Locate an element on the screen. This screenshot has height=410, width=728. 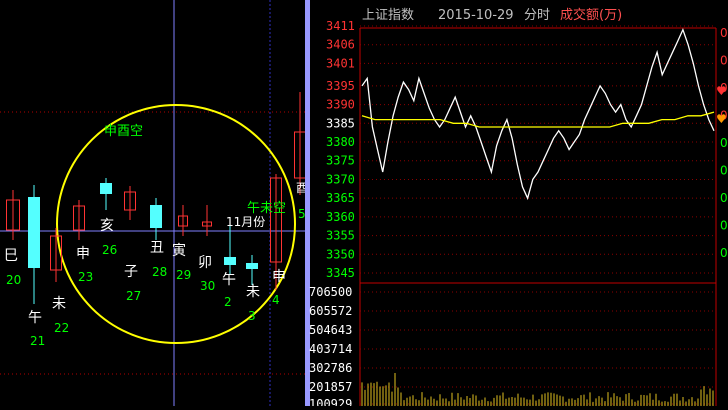
annotation-side-char2: 5 is located at coordinates (302, 214).